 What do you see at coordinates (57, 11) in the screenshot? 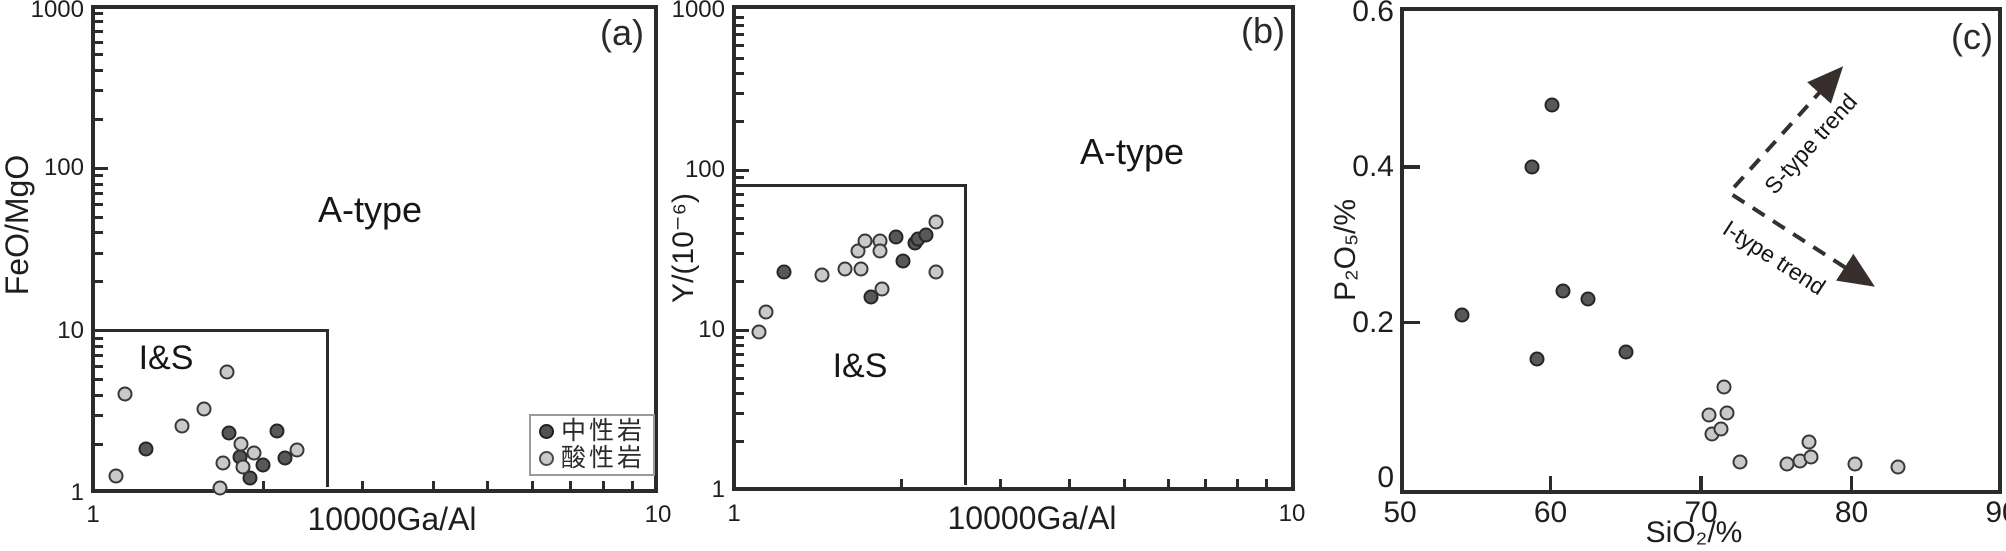
I see `y-tick-label: 1000` at bounding box center [57, 11].